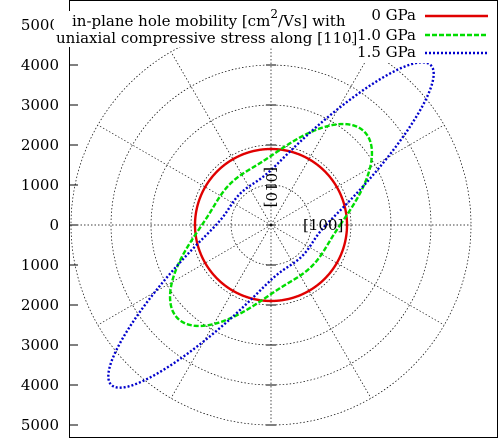  What do you see at coordinates (424, 33) in the screenshot?
I see `legend: 0 GPa 1.0 GPa 1.5 GPa` at bounding box center [424, 33].